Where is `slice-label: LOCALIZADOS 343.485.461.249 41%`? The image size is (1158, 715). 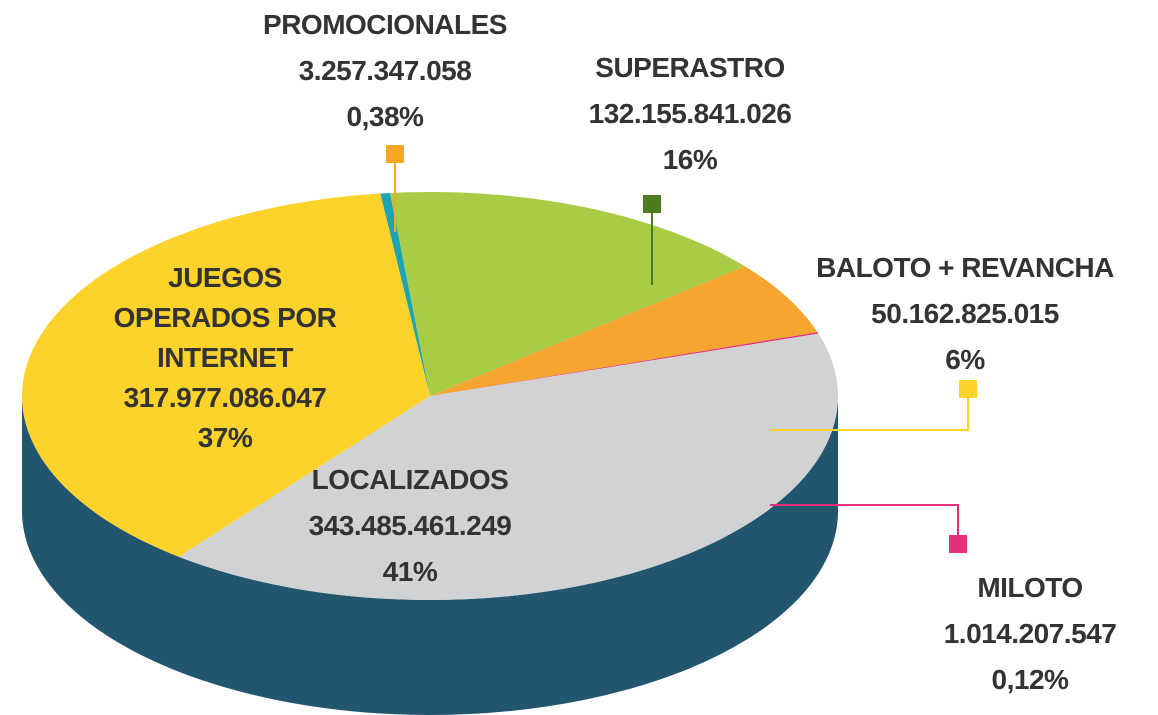
slice-label: LOCALIZADOS 343.485.461.249 41% is located at coordinates (410, 526).